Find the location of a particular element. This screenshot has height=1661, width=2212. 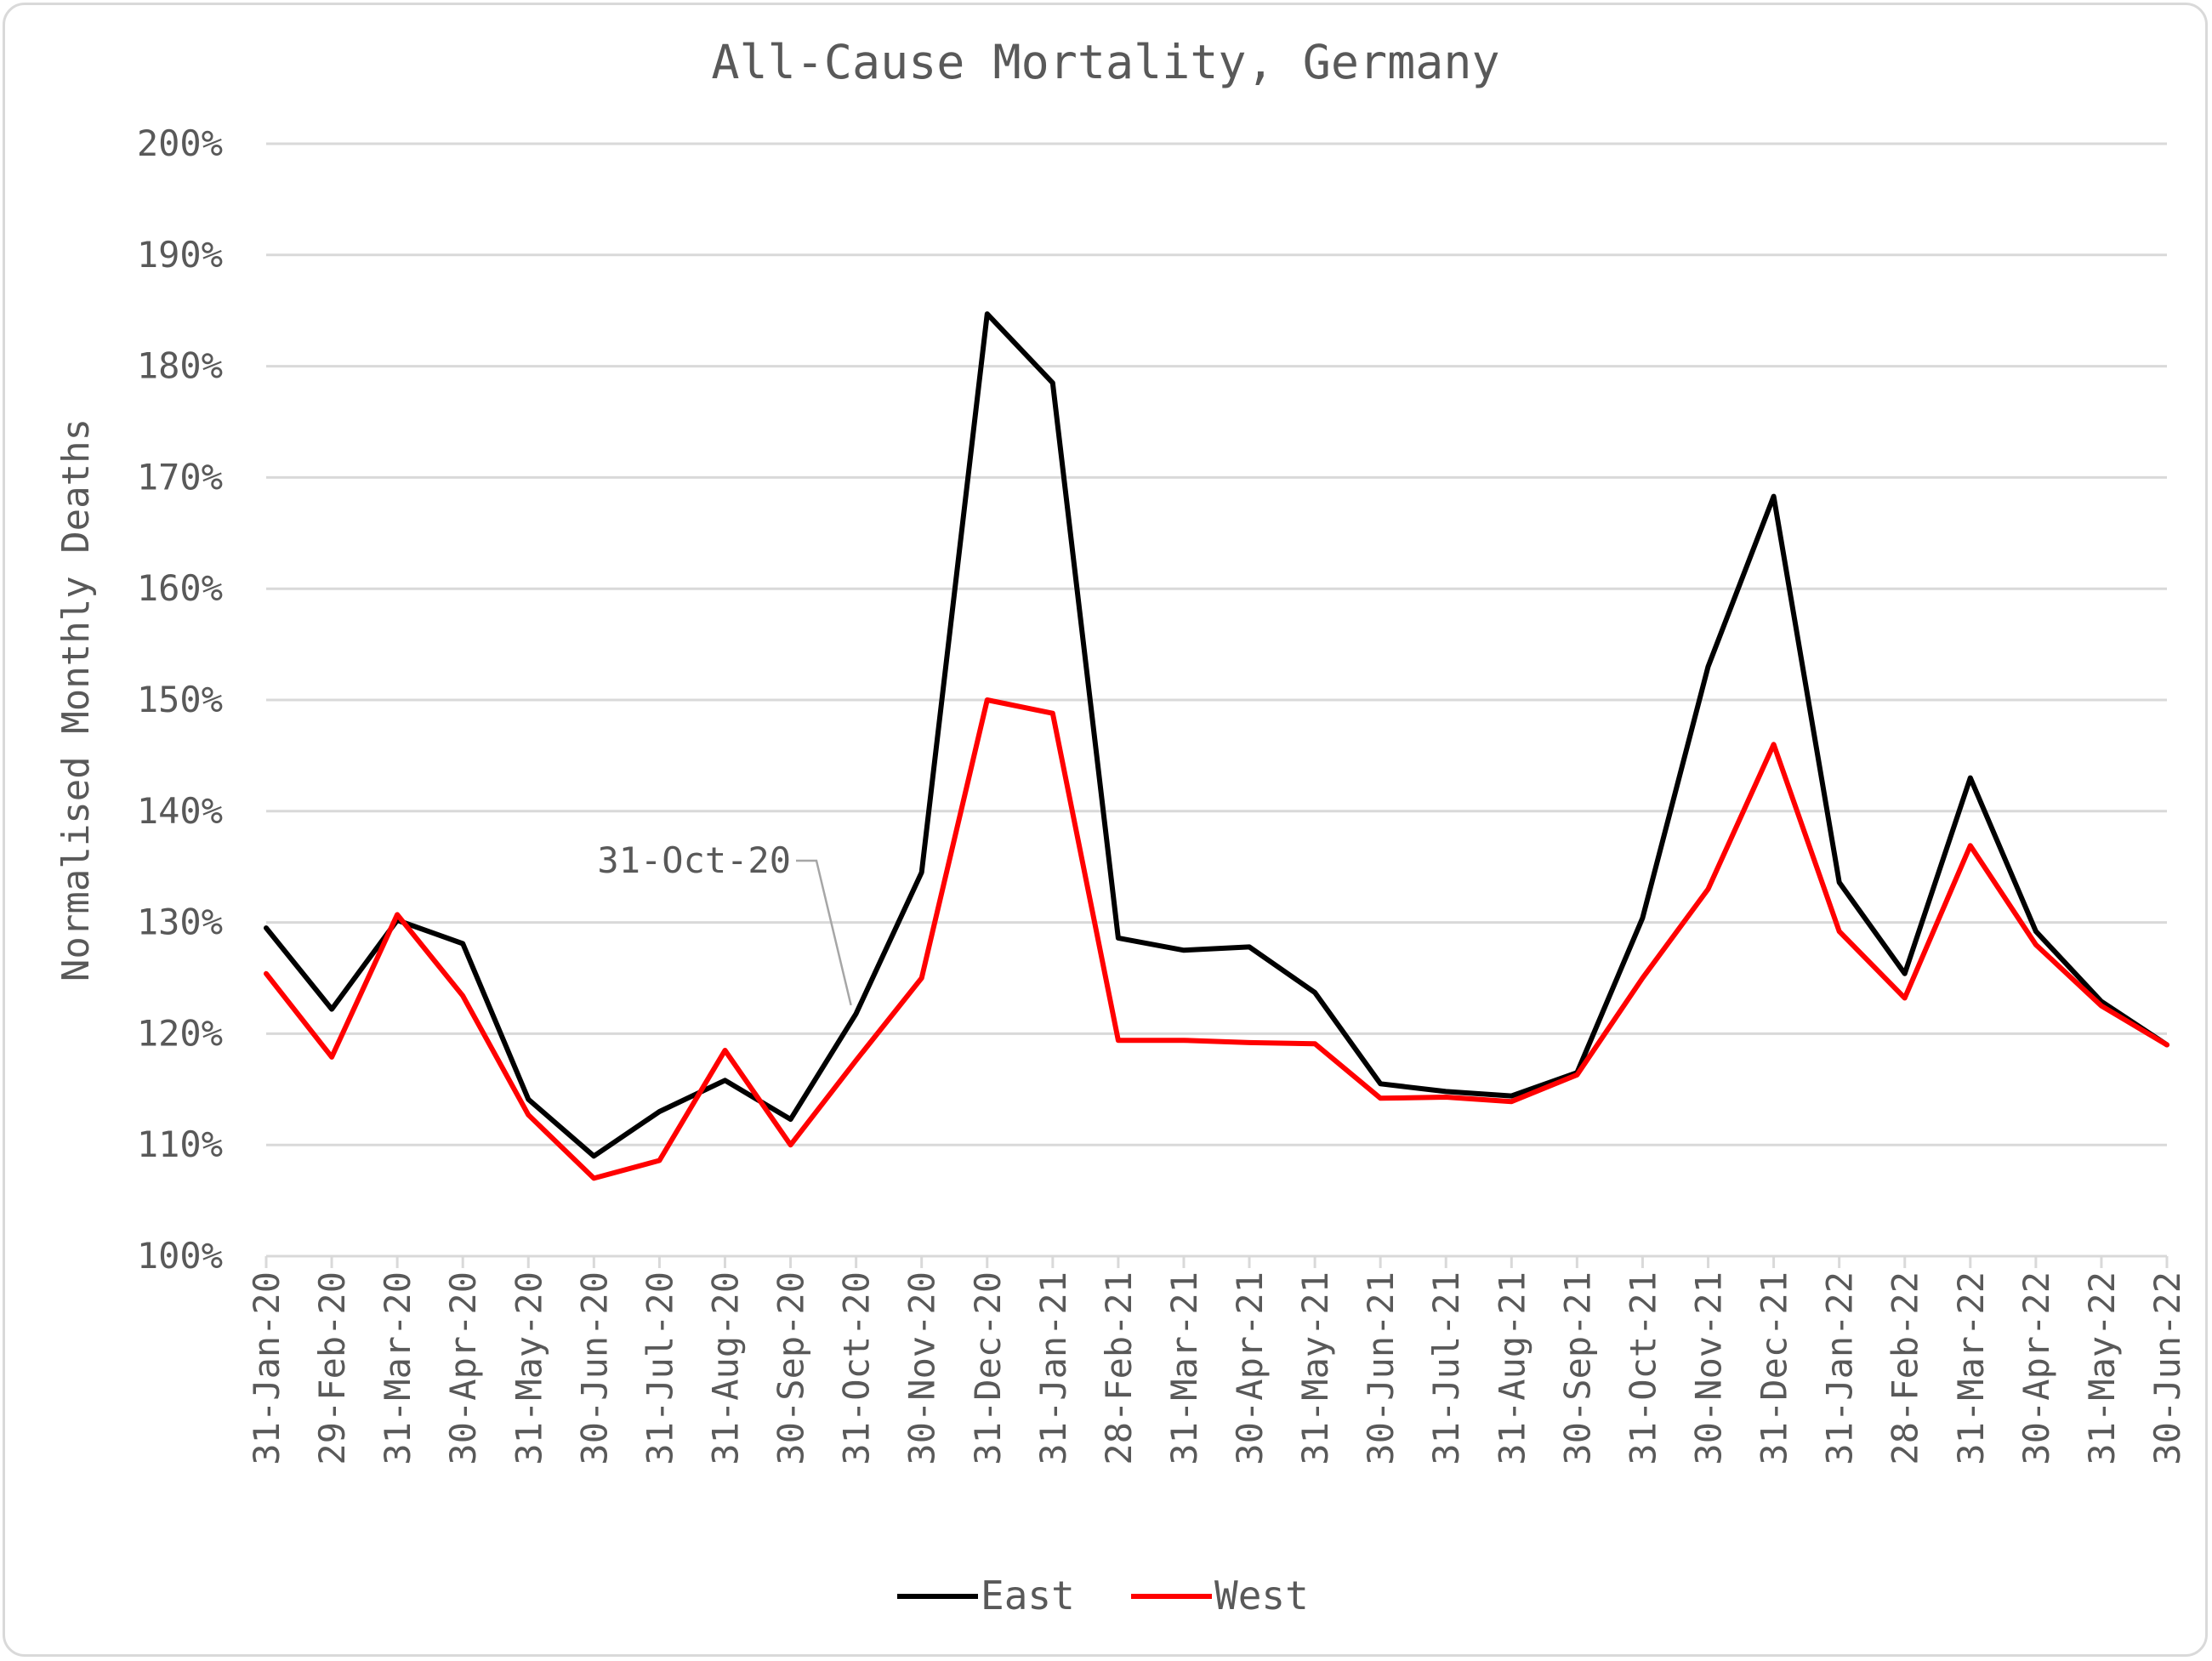

x-tick-label: 31-Mar-20 is located at coordinates (397, 1368).